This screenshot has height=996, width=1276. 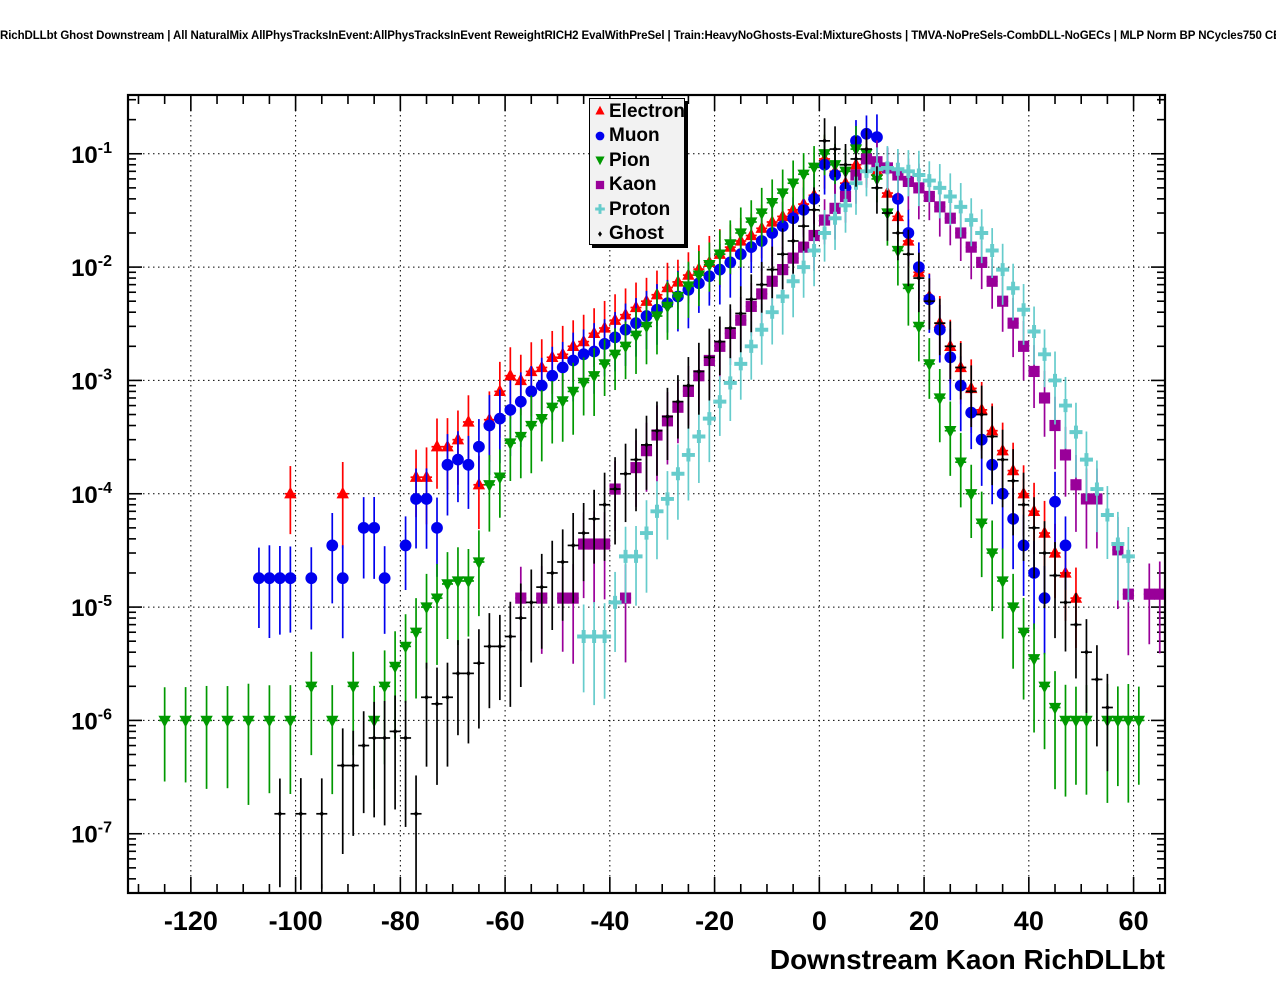 What do you see at coordinates (967, 959) in the screenshot?
I see `x-axis-title: Downstream Kaon RichDLLbt` at bounding box center [967, 959].